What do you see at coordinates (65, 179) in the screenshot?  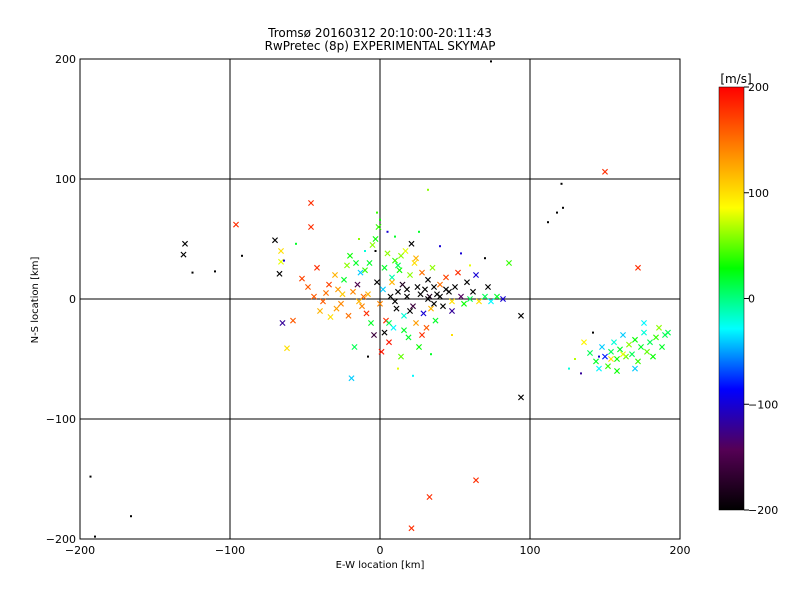 I see `y-tick-label: 100` at bounding box center [65, 179].